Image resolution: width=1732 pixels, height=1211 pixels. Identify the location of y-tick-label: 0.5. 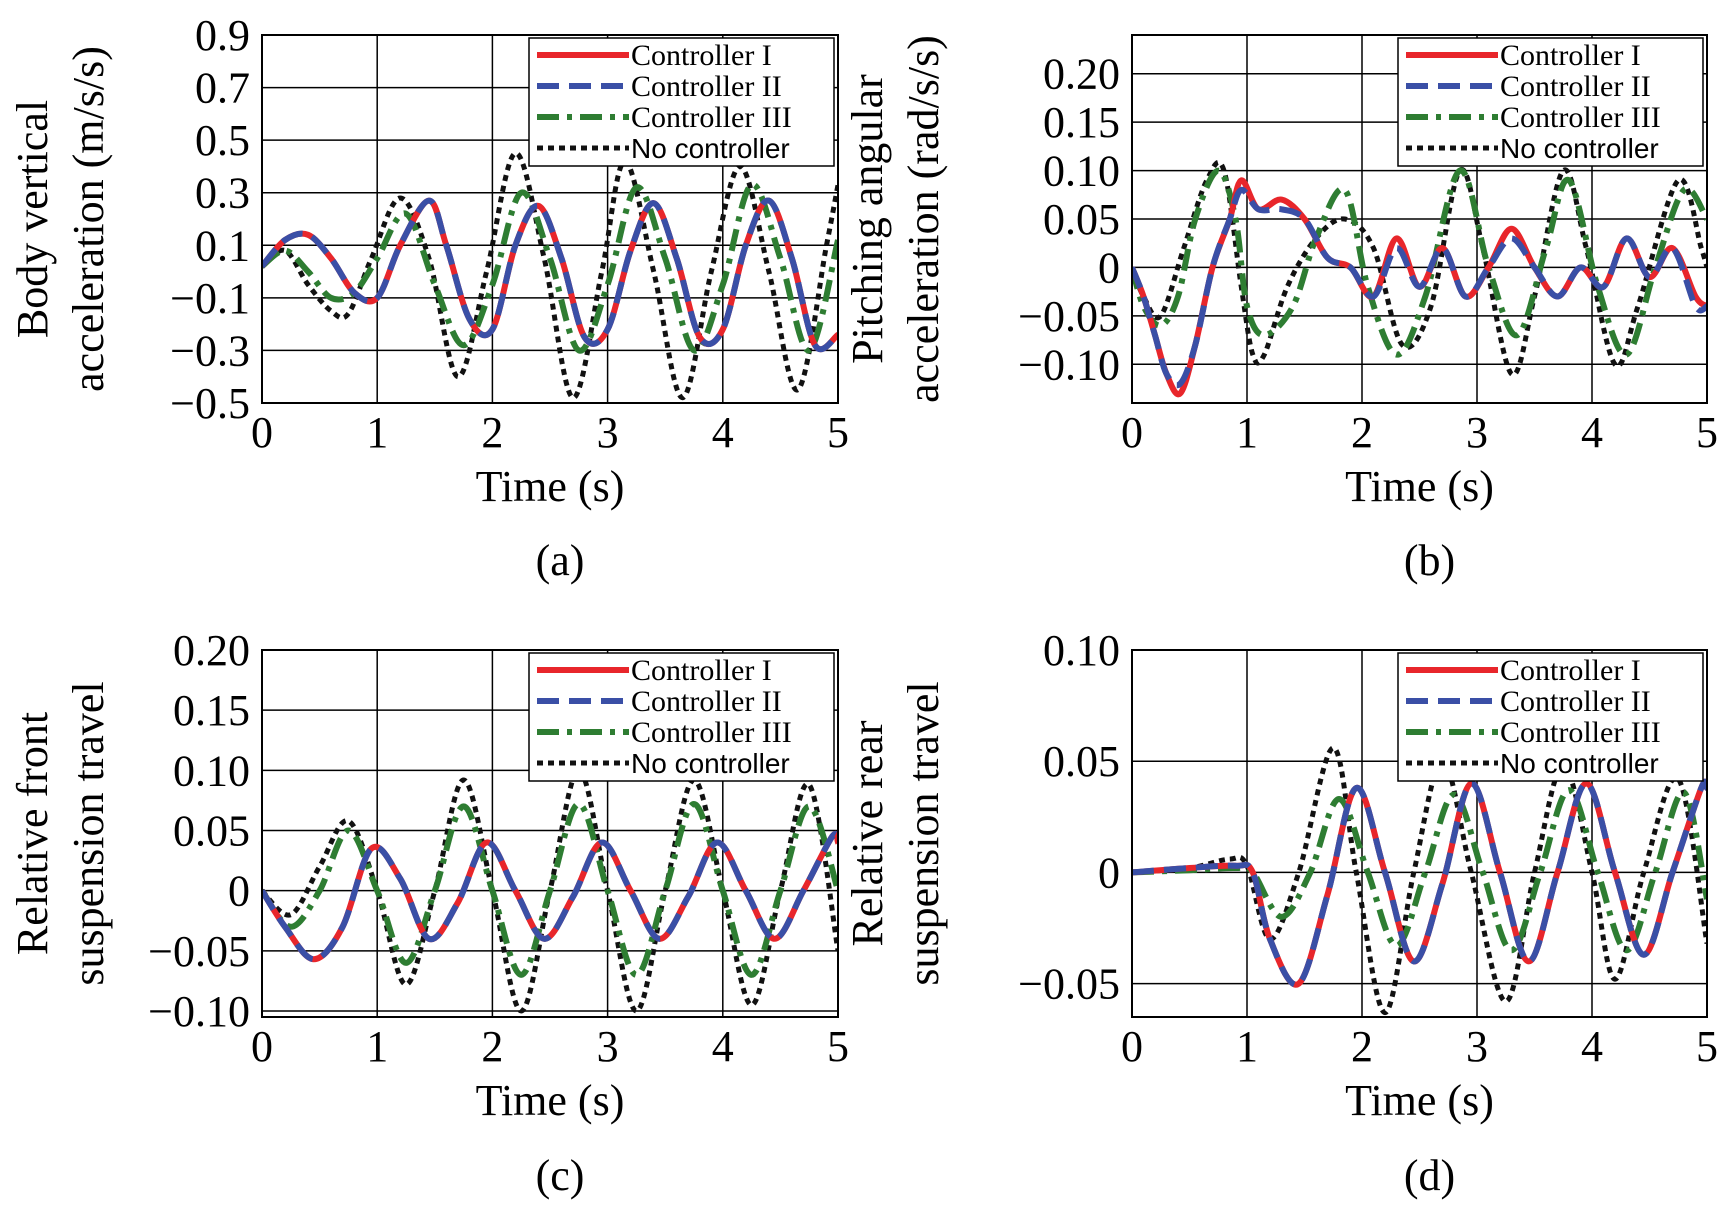
(222, 140).